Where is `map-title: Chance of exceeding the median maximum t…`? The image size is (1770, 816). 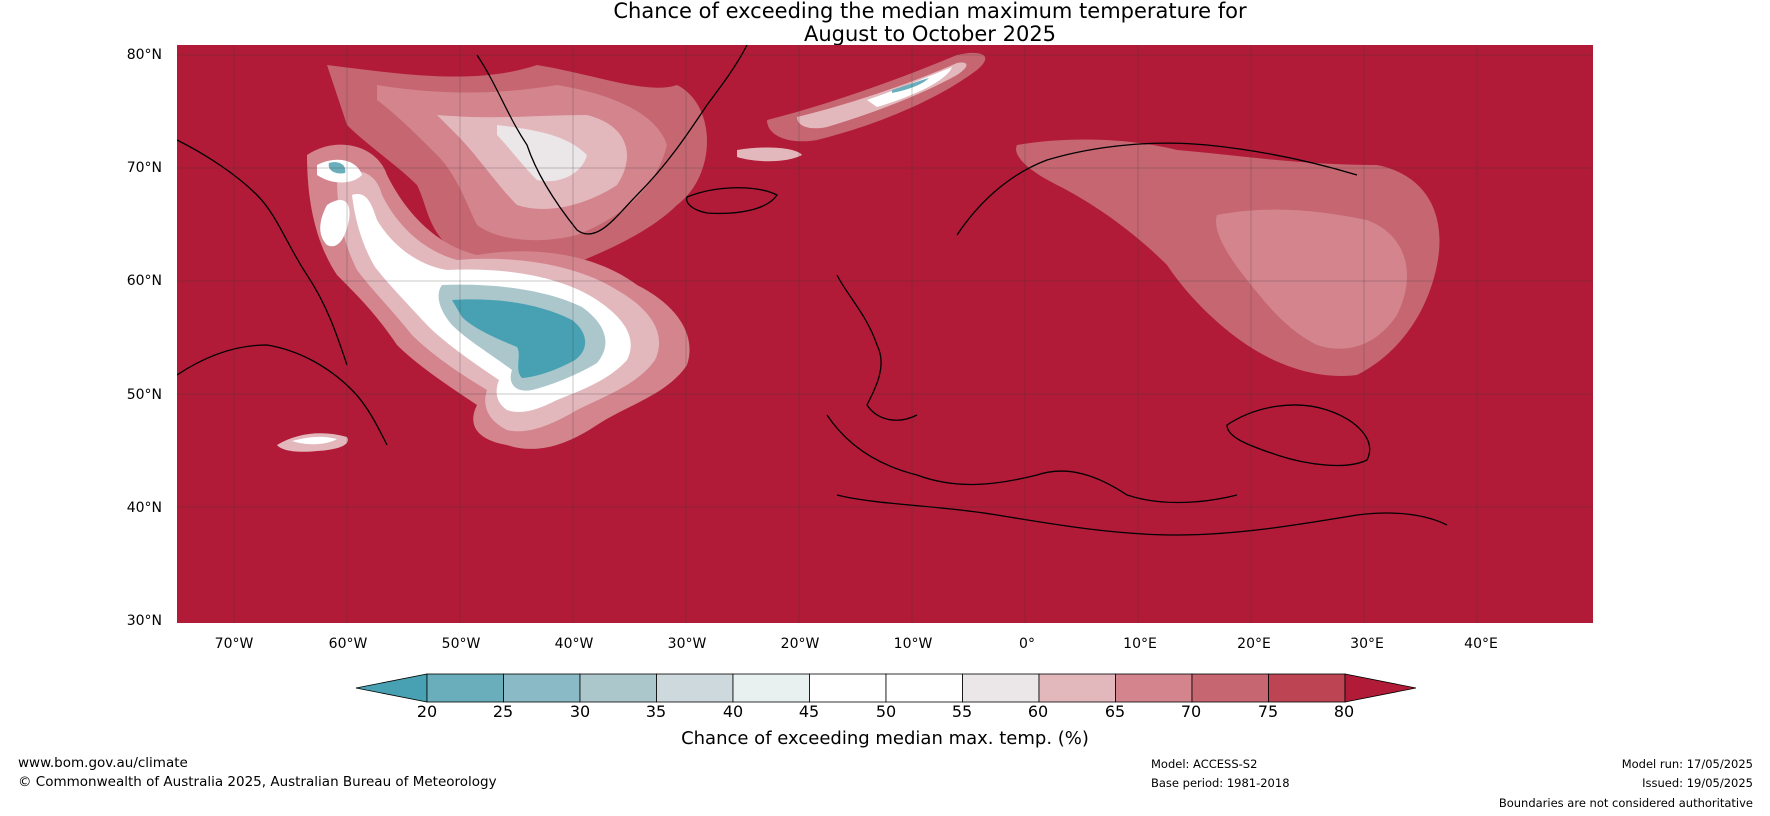 map-title: Chance of exceeding the median maximum t… is located at coordinates (885, 23).